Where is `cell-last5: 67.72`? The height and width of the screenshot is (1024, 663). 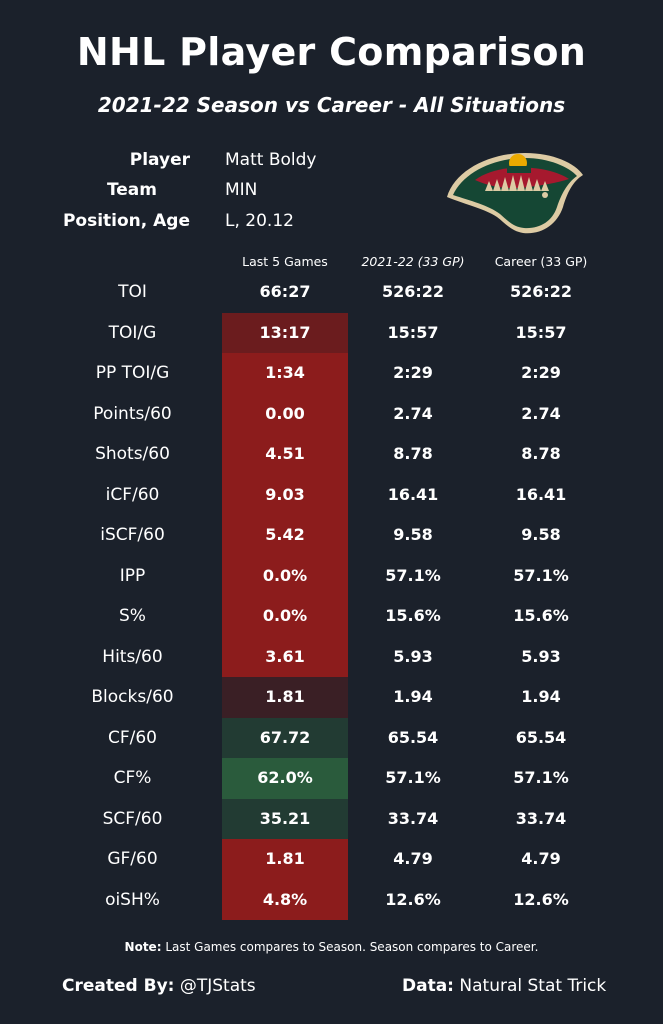 cell-last5: 67.72 is located at coordinates (285, 737).